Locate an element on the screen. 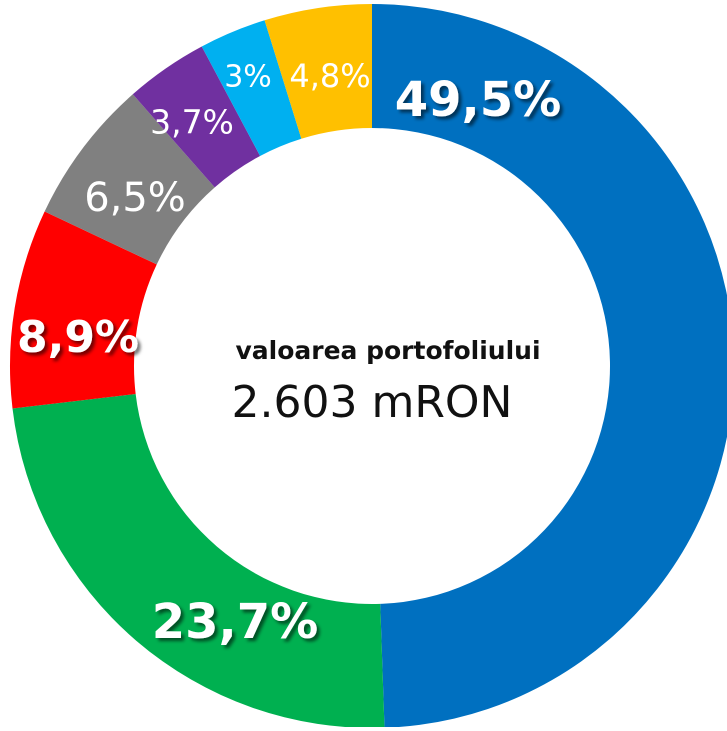 Image resolution: width=727 pixels, height=731 pixels. value-label: 23,7% is located at coordinates (235, 622).